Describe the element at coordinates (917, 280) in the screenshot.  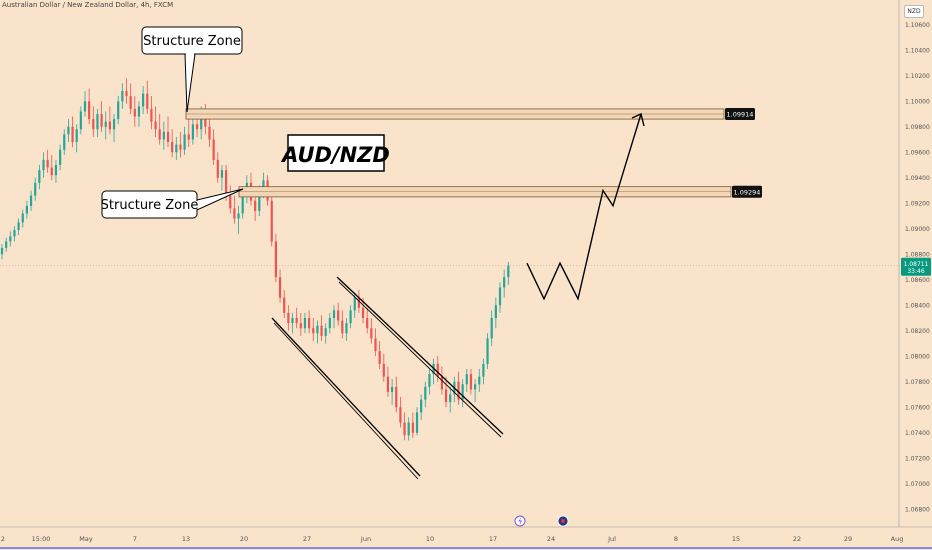
I see `y-tick-label: 1.08600` at that location.